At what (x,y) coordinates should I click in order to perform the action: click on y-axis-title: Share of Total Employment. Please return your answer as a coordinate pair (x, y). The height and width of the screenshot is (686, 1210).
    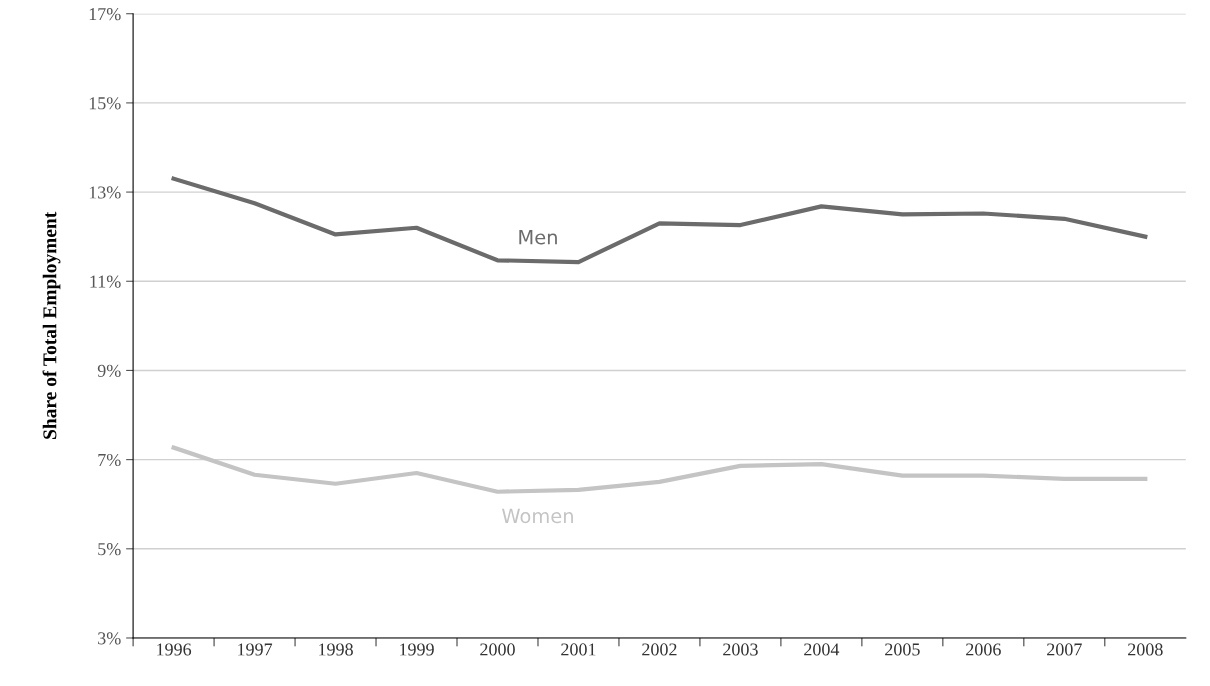
    Looking at the image, I should click on (51, 325).